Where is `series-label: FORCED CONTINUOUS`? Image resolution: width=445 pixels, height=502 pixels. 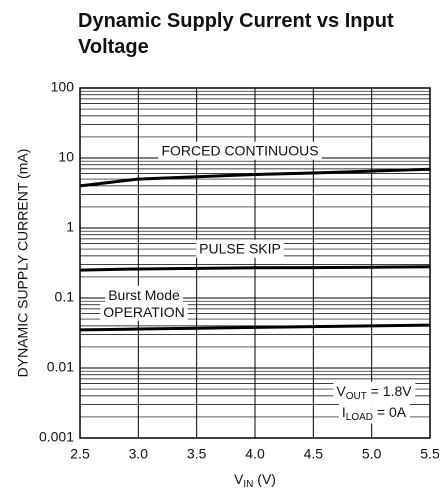
series-label: FORCED CONTINUOUS is located at coordinates (239, 151).